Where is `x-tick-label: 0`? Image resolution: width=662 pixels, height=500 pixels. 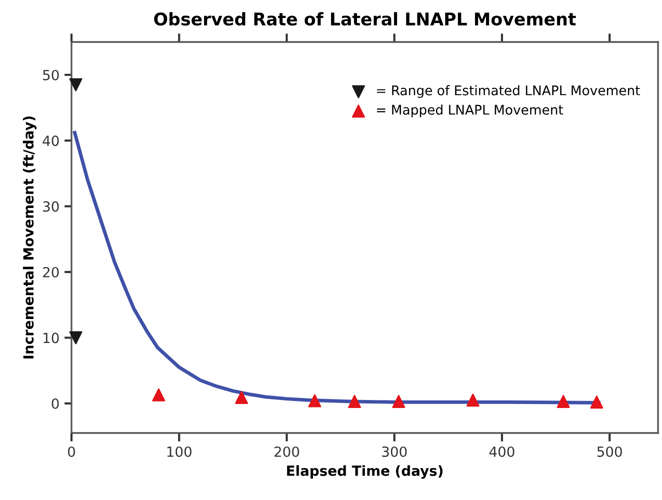 x-tick-label: 0 is located at coordinates (71, 451).